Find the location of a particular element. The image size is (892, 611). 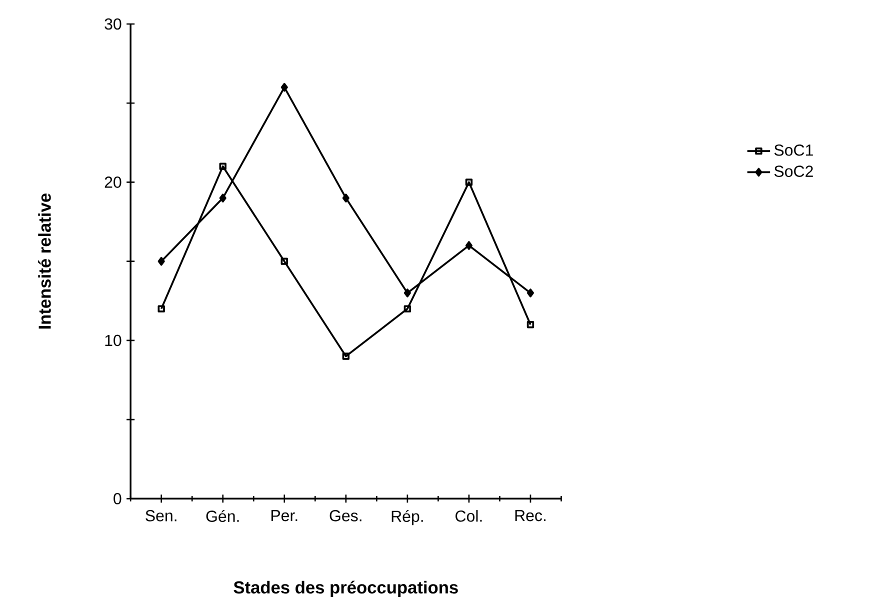

x-tick-label: Rép. is located at coordinates (407, 518).